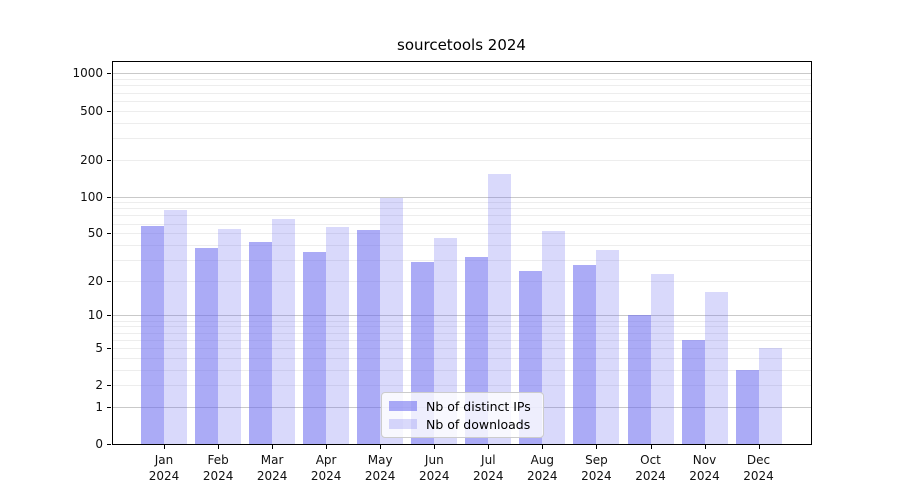 The height and width of the screenshot is (500, 900). I want to click on y-axis-tick-label: 0, so click(99, 444).